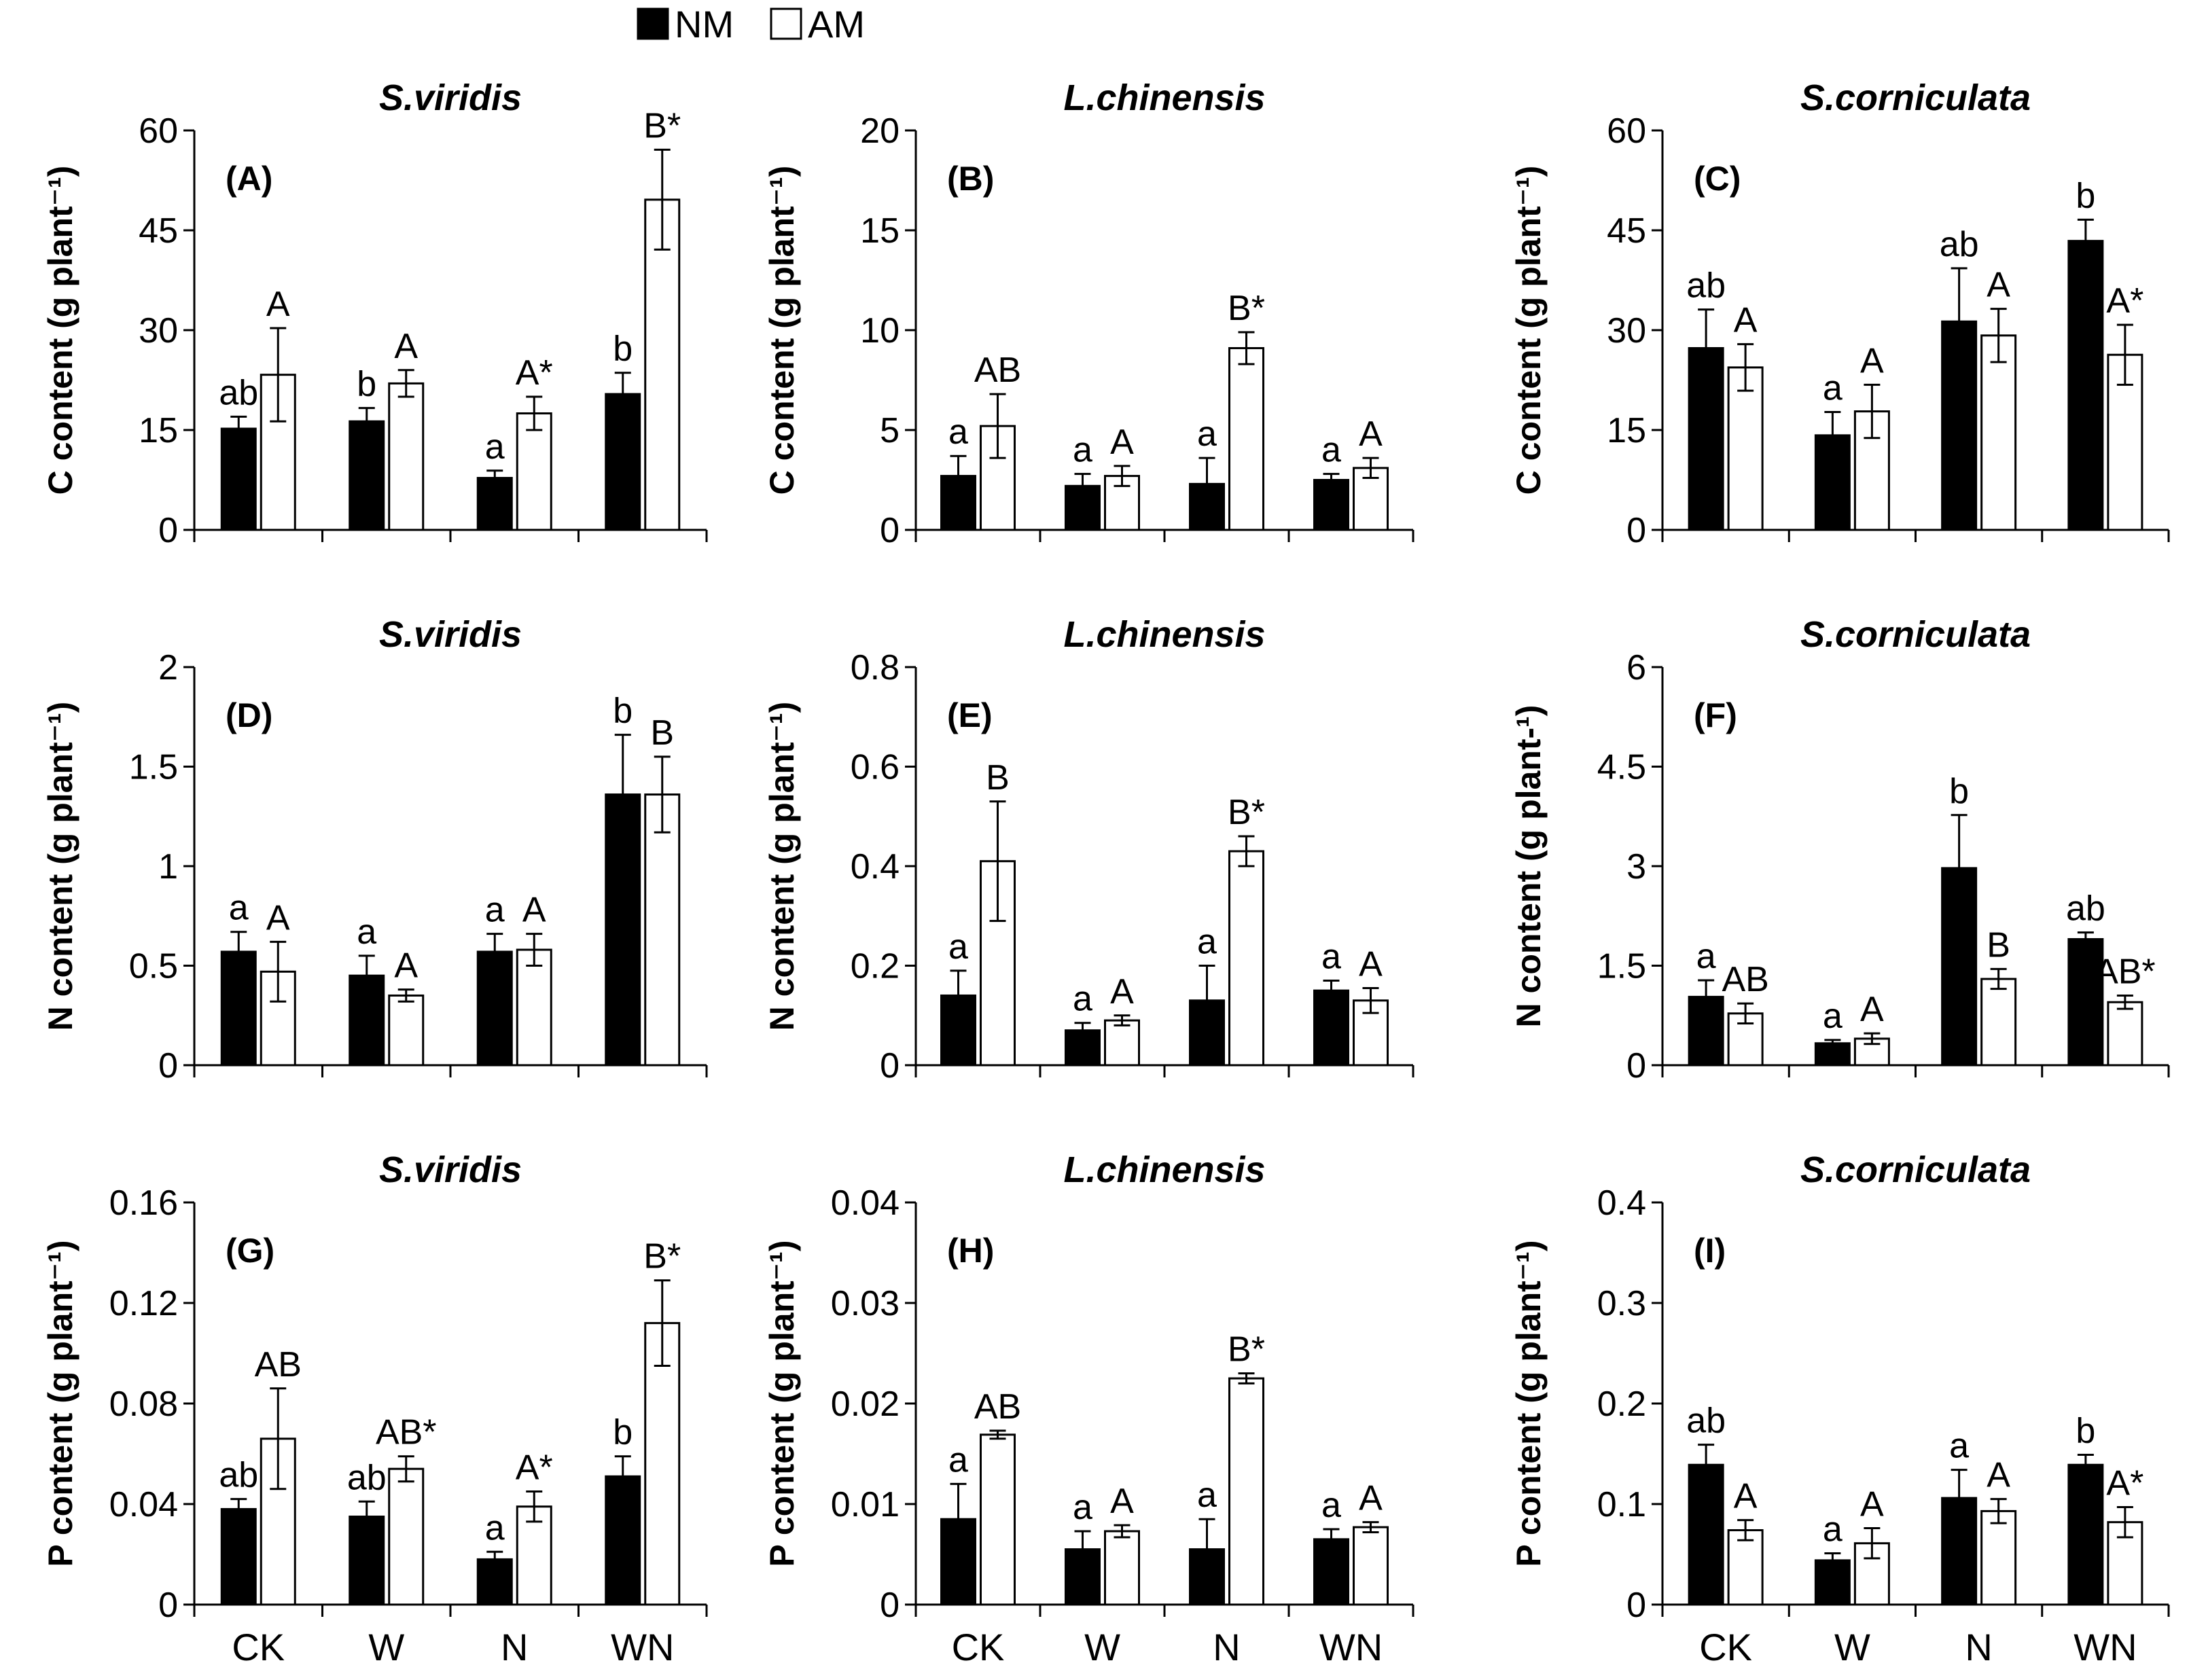 The image size is (2189, 1680). I want to click on panel-tag: (D), so click(249, 715).